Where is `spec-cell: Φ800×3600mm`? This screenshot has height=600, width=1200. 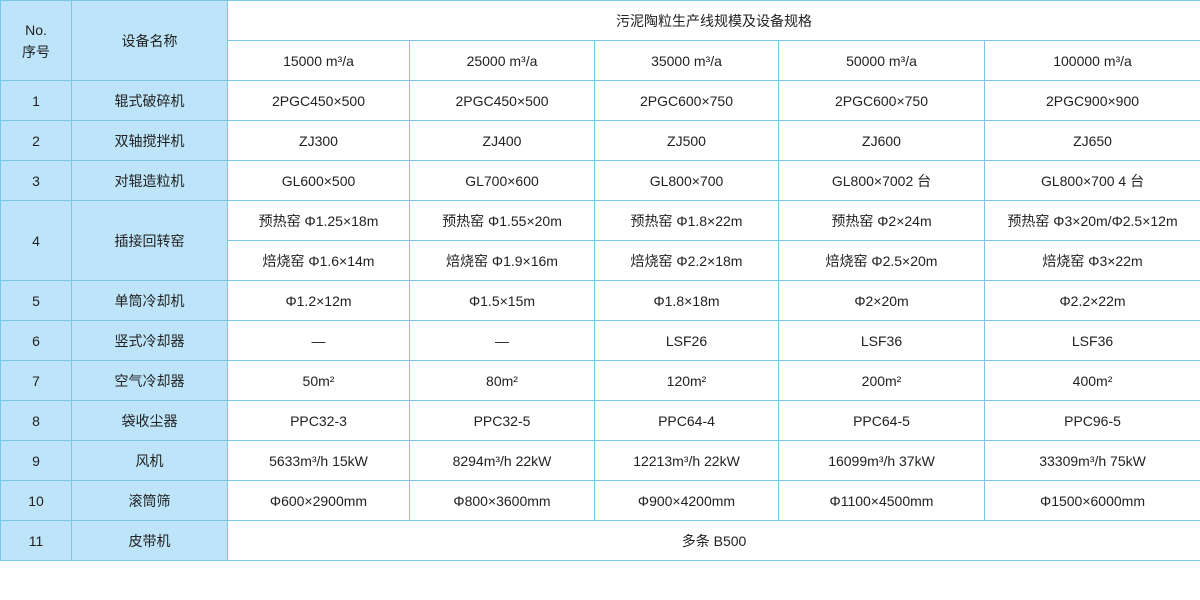 spec-cell: Φ800×3600mm is located at coordinates (502, 500).